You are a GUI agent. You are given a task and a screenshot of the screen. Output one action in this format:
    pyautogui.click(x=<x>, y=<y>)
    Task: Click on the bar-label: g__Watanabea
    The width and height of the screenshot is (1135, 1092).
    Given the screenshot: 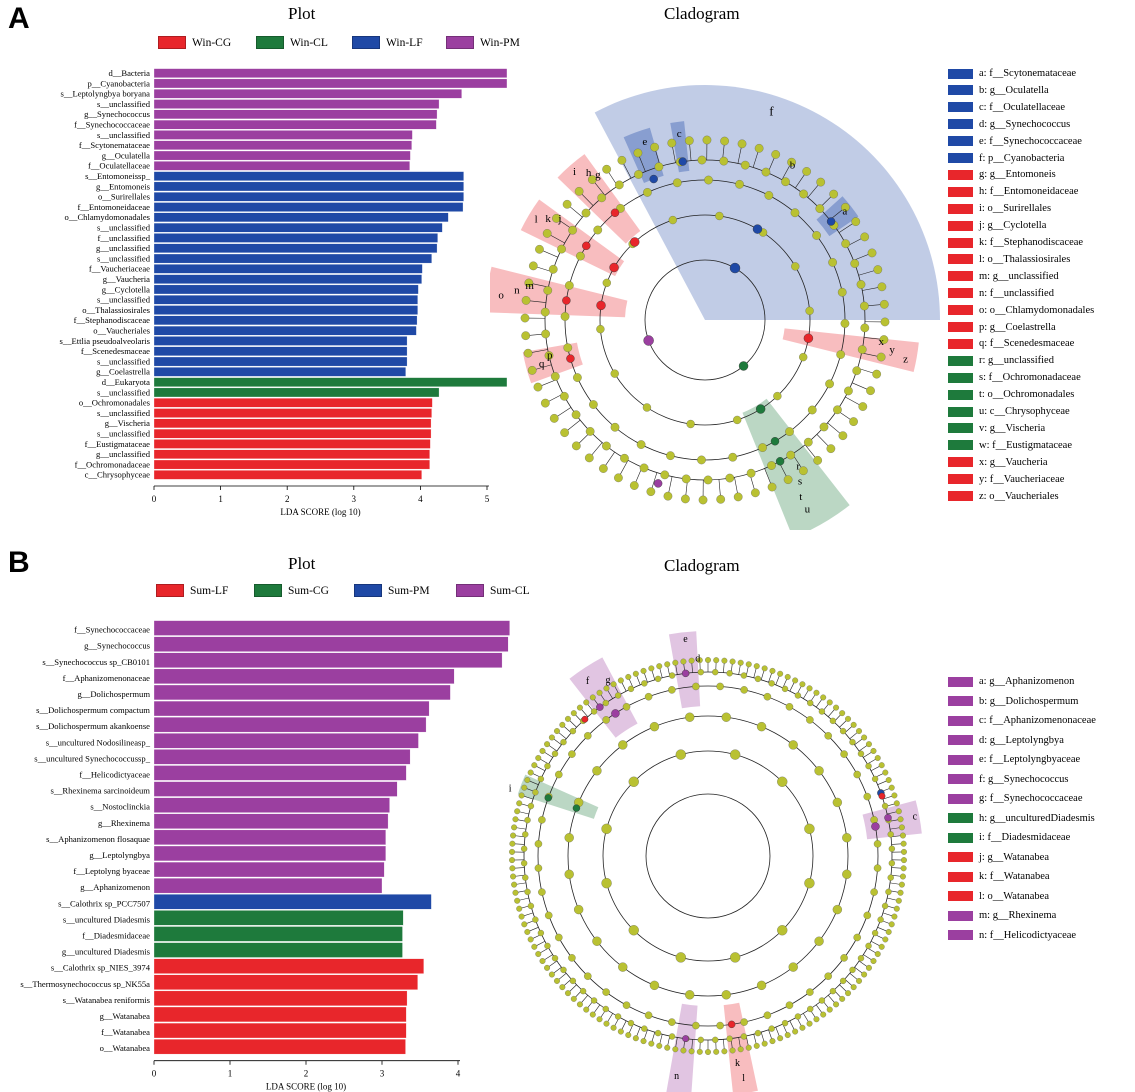 What is the action you would take?
    pyautogui.click(x=125, y=1016)
    